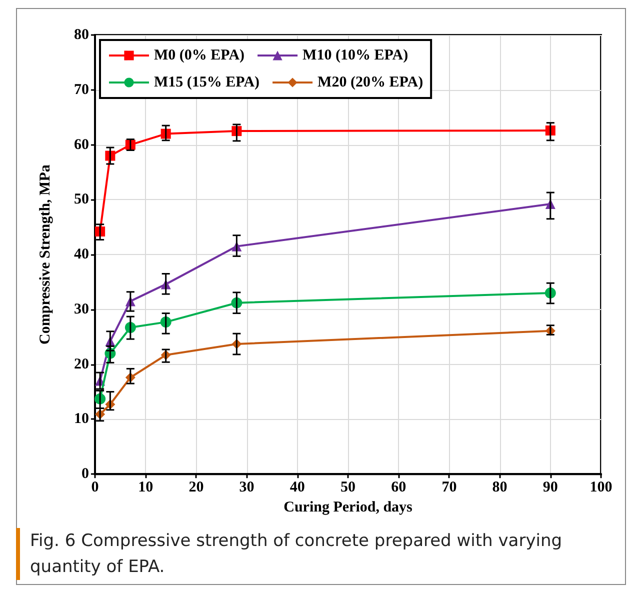 Image resolution: width=636 pixels, height=592 pixels. I want to click on x-tick-label: 90, so click(550, 488).